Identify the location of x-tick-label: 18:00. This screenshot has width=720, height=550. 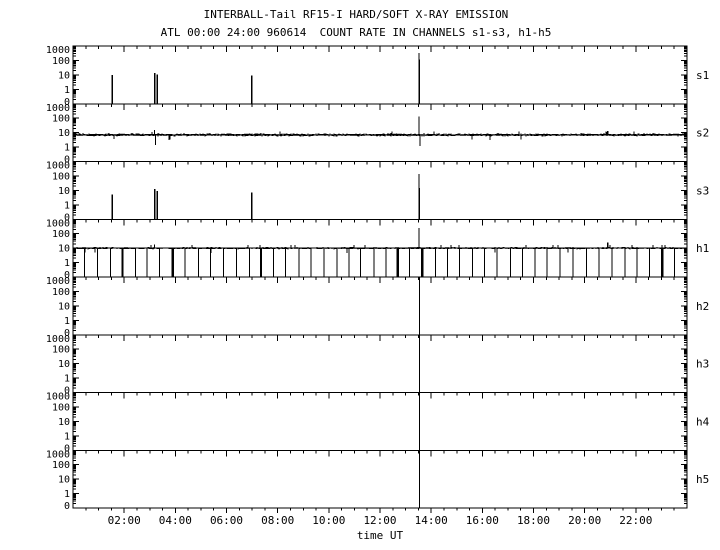
(533, 520).